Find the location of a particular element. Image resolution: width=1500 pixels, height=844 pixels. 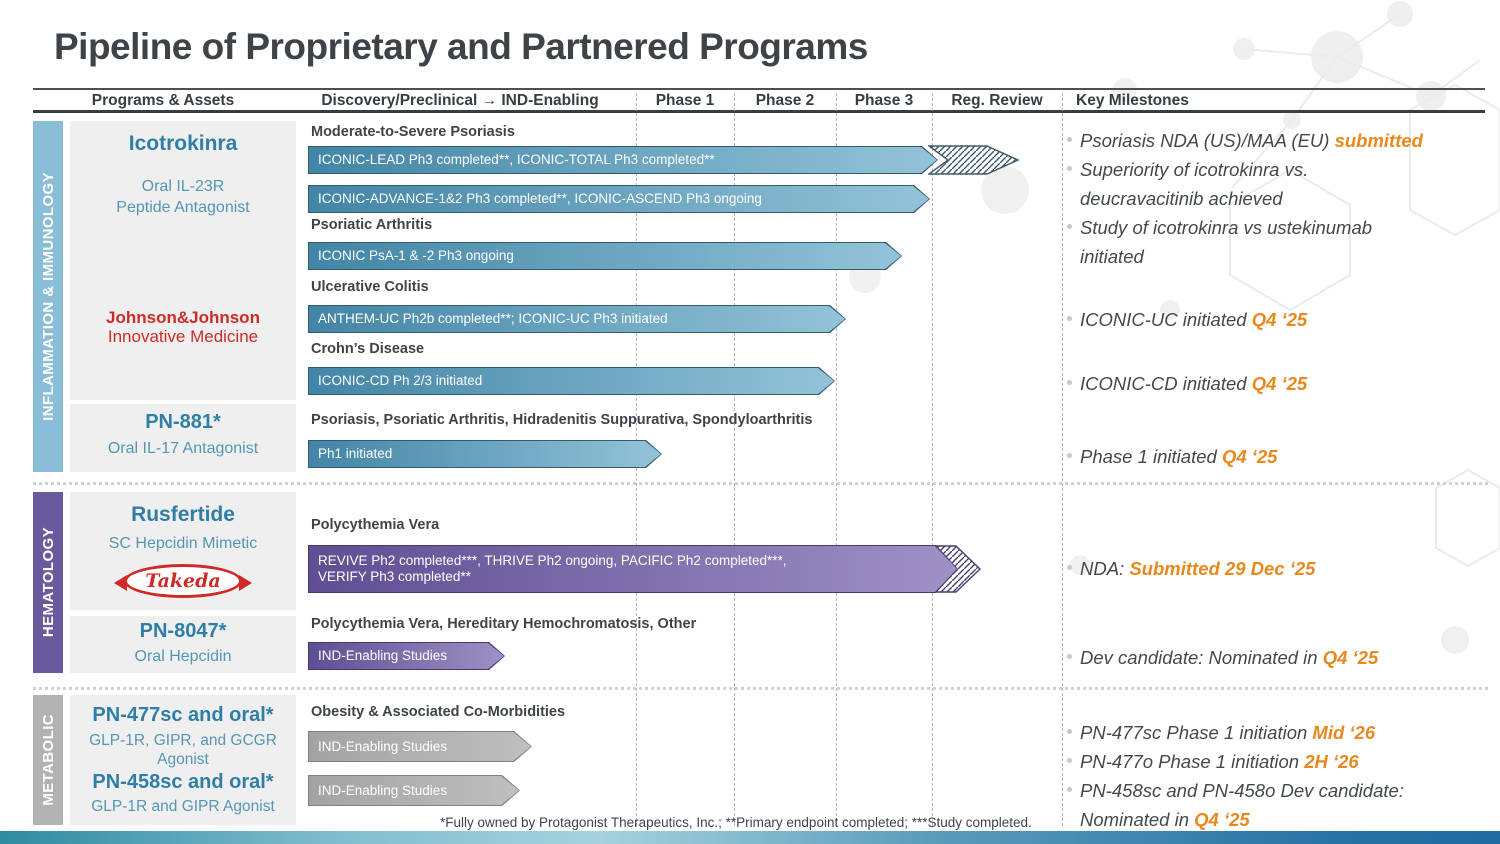

milestone-pn881-phase1: Phase 1 initiated Q4 ‘25 is located at coordinates (1283, 456).